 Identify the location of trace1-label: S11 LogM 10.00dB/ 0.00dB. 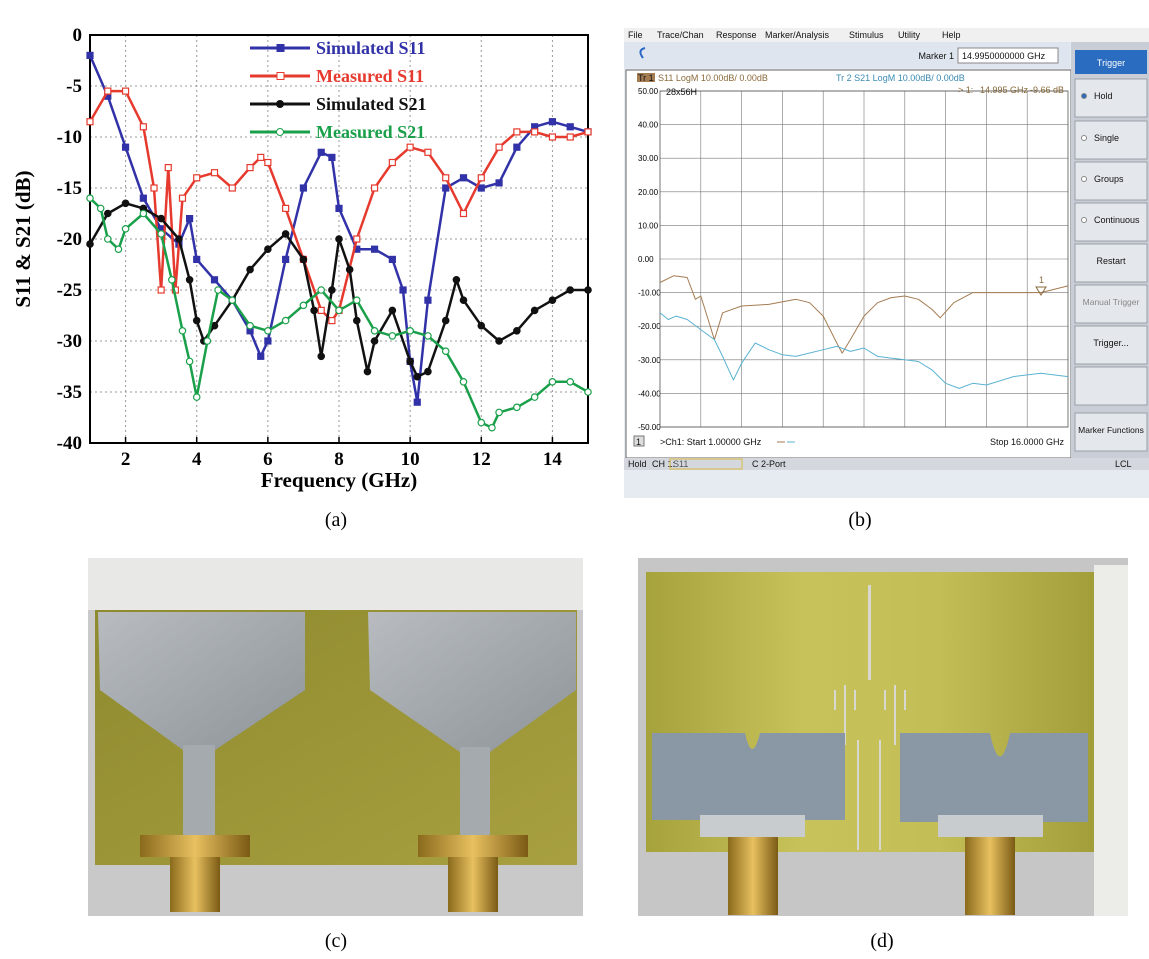
(713, 78).